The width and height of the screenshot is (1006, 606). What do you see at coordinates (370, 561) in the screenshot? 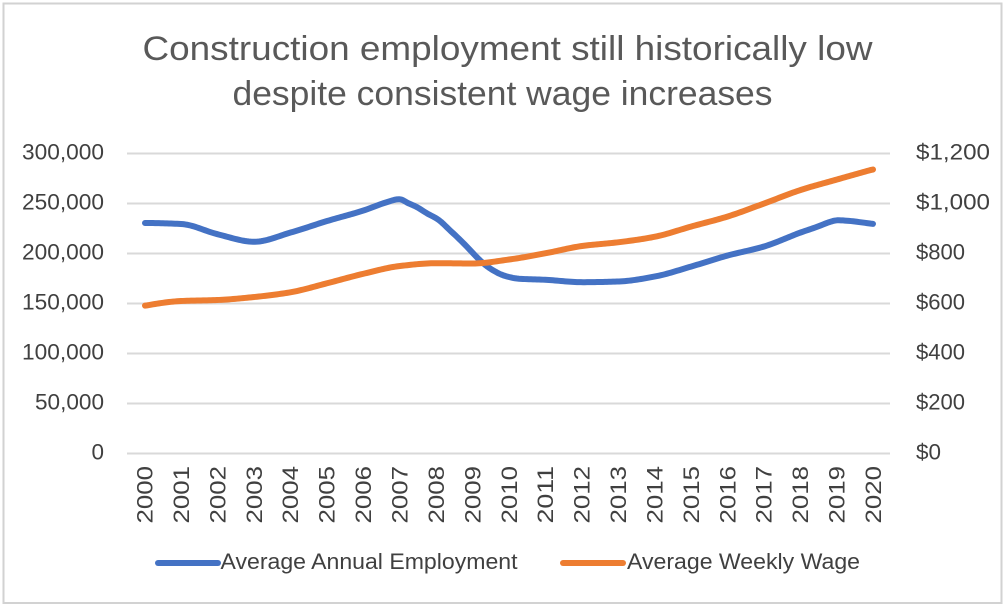
I see `svg-text: Average Annual Employment` at bounding box center [370, 561].